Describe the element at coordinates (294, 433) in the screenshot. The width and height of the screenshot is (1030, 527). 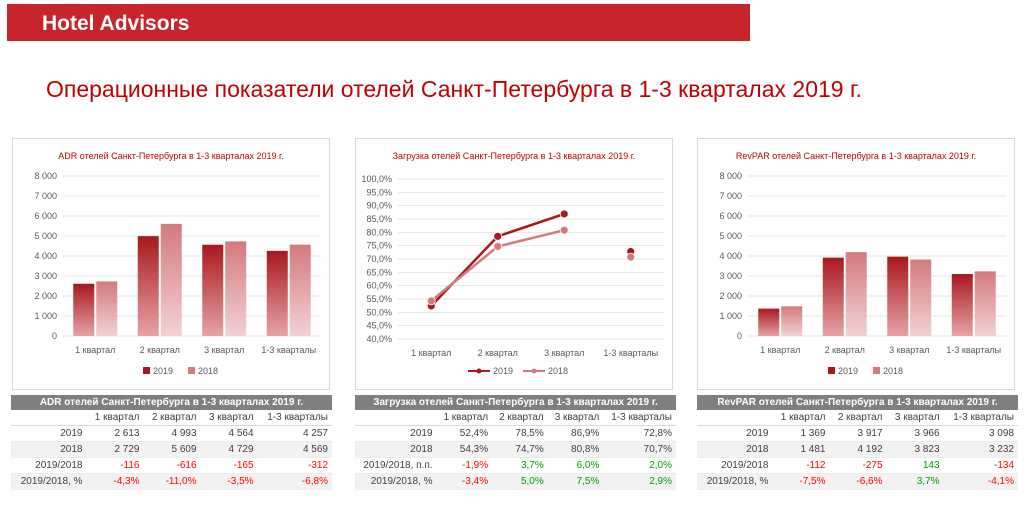
I see `table-cell: 4 257` at that location.